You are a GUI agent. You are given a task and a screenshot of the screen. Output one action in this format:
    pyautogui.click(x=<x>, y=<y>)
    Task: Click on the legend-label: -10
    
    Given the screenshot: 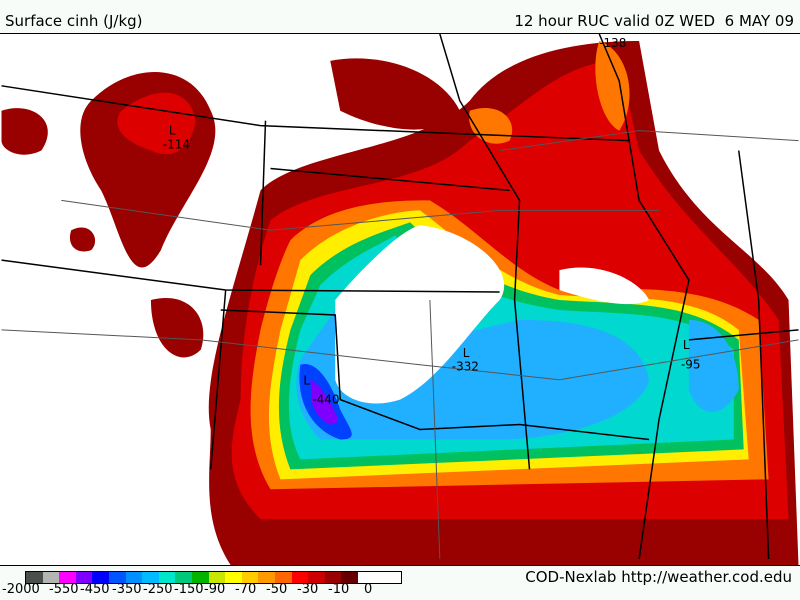 What is the action you would take?
    pyautogui.click(x=339, y=589)
    